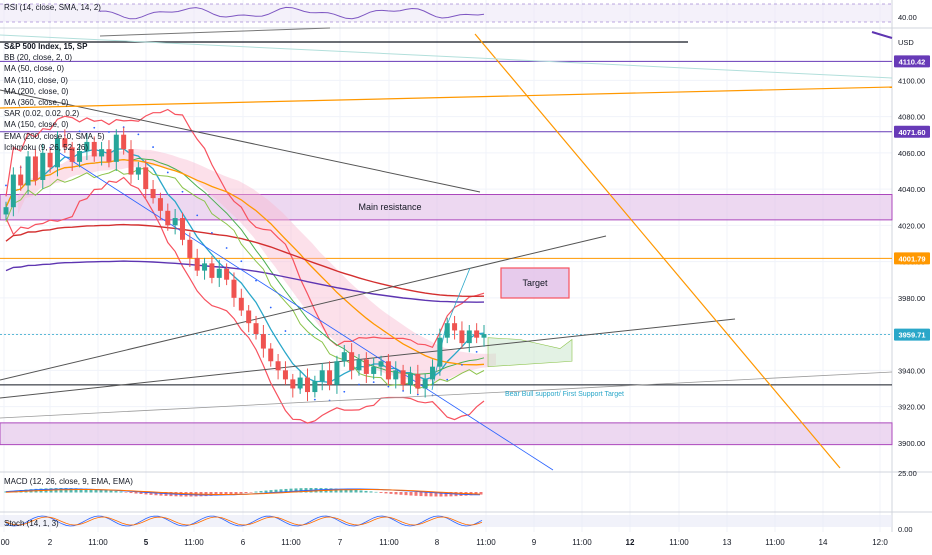 The image size is (932, 555). Describe the element at coordinates (36, 91) in the screenshot. I see `legend-item: MA (200, close, 0)` at that location.